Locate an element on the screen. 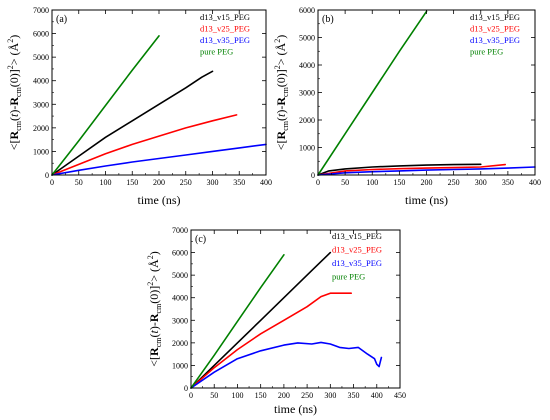 The height and width of the screenshot is (420, 550). y-axis-title-b: <[Rcm(t)-Rcm(0)]2> (Å2) is located at coordinates (281, 92).